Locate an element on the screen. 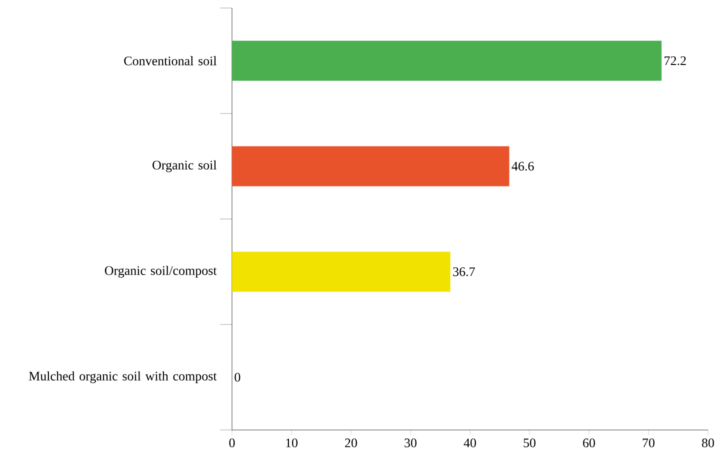 The height and width of the screenshot is (471, 724). y-tick-label: Organic soil is located at coordinates (184, 166).